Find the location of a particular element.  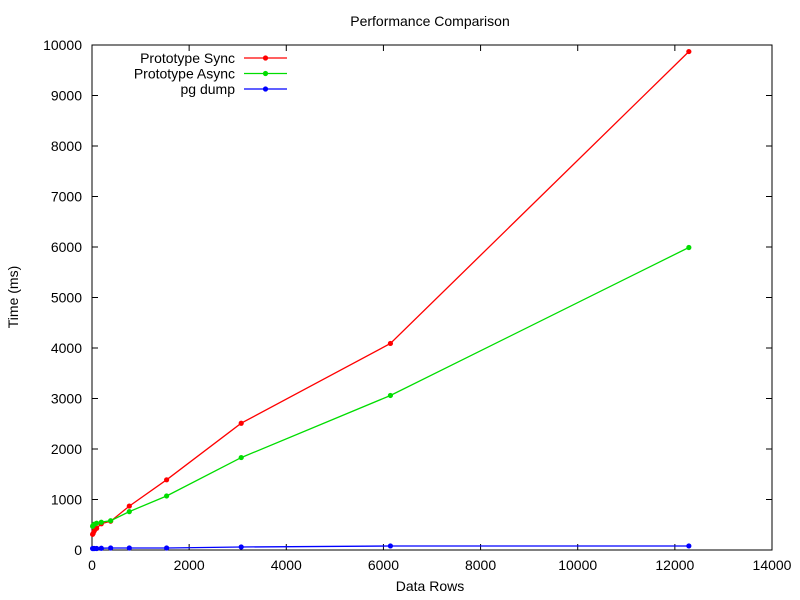

legend-label: pg dump is located at coordinates (208, 89).